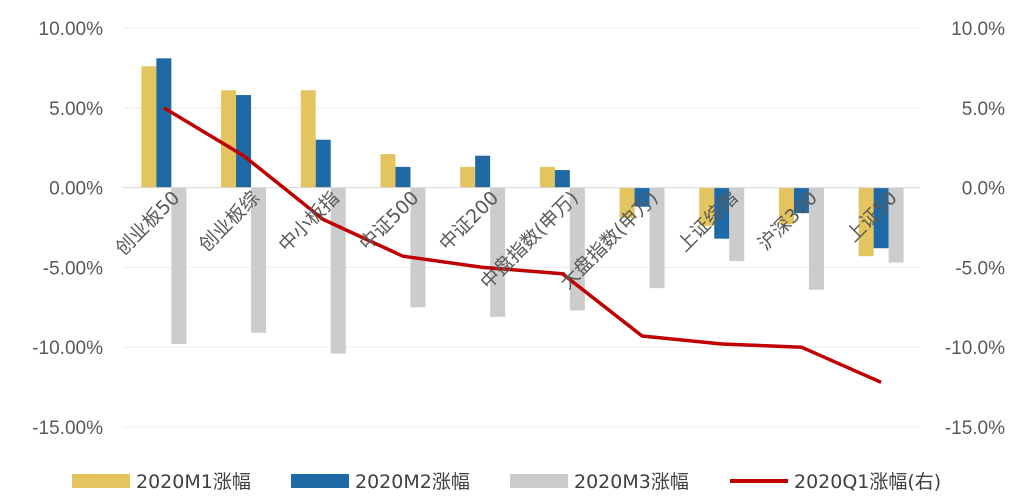 This screenshot has width=1035, height=501. I want to click on y-left-tick-label: -10.00%, so click(67, 348).